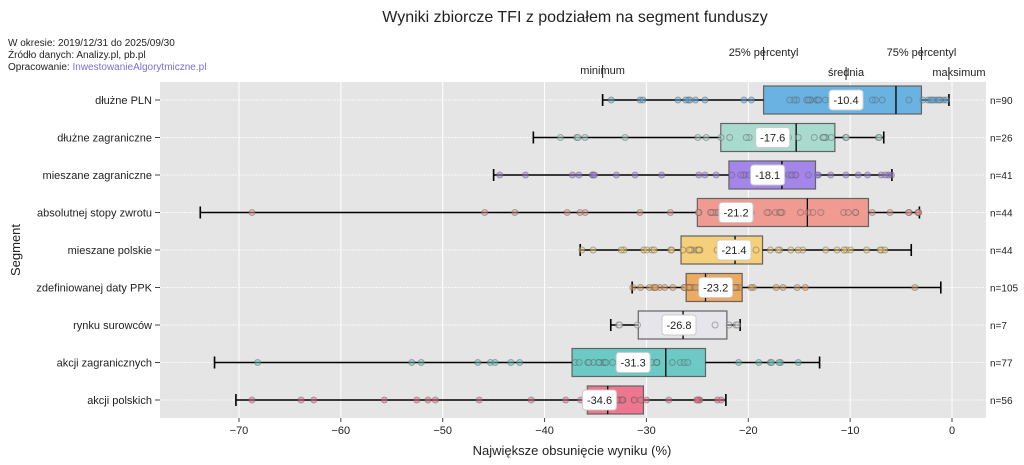 This screenshot has width=1024, height=465. I want to click on x-tick-label: −30, so click(646, 431).